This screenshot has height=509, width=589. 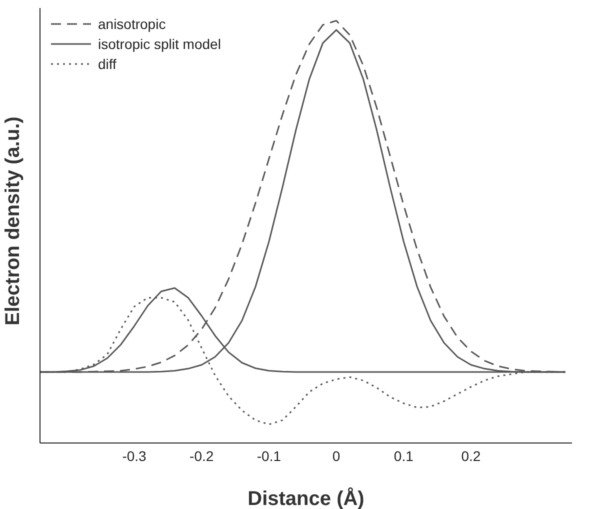 What do you see at coordinates (471, 456) in the screenshot?
I see `x-tick-label: 0.2` at bounding box center [471, 456].